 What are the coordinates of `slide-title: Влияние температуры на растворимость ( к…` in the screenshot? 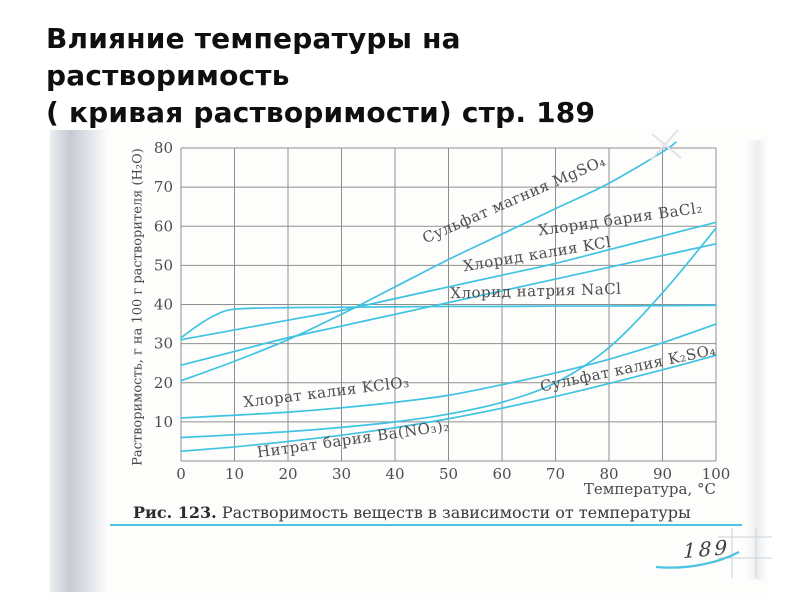 It's located at (320, 75).